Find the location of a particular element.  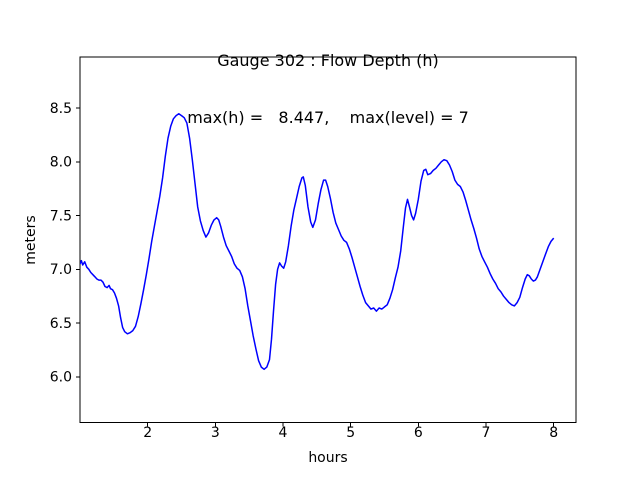

x-tick-label: 4 is located at coordinates (283, 433).